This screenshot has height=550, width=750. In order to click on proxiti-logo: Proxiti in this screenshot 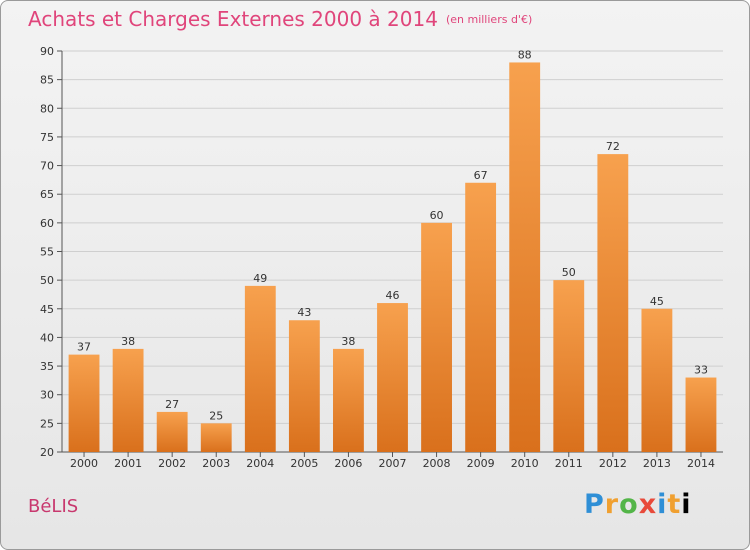, I will do `click(638, 504)`.